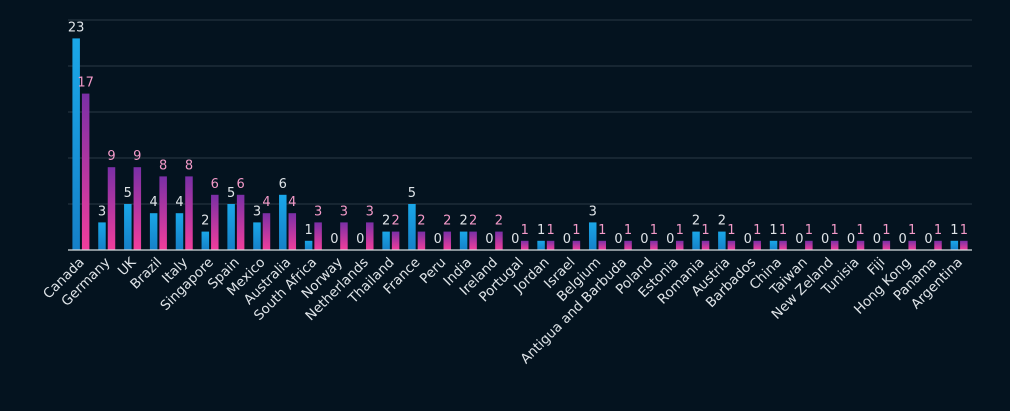 The width and height of the screenshot is (1010, 411). Describe the element at coordinates (137, 156) in the screenshot. I see `data-label-series-b: 9` at that location.